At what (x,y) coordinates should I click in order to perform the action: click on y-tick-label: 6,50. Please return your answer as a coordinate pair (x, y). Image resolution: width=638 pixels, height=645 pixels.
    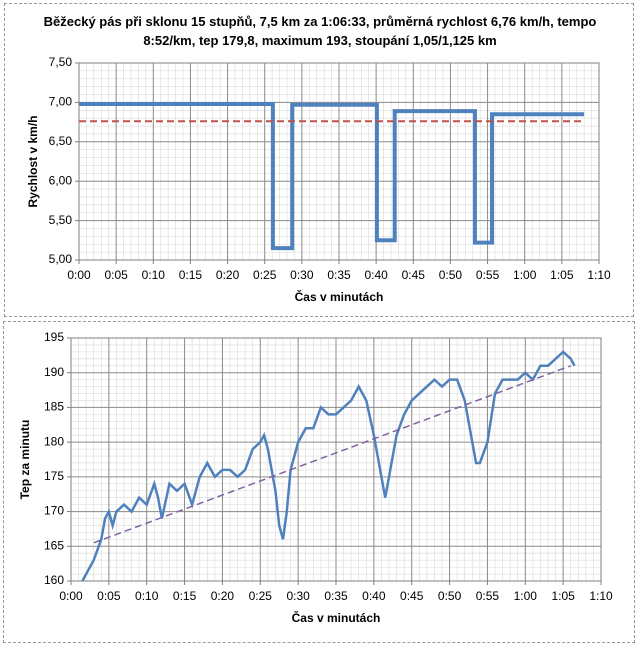
    Looking at the image, I should click on (61, 141).